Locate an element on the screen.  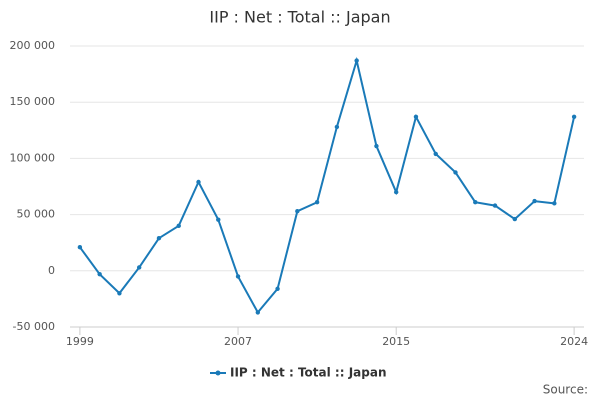
y-tick-label: 100 000 is located at coordinates (33, 157).